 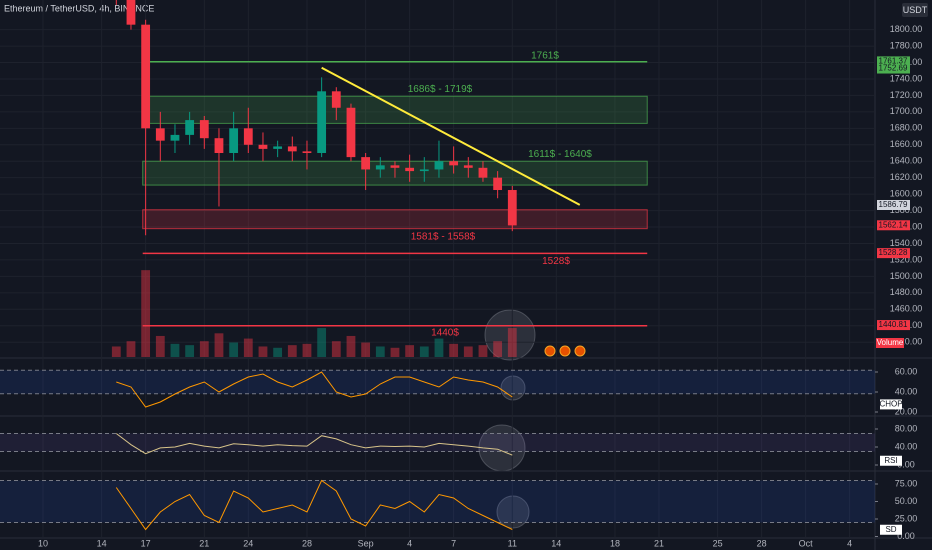 What do you see at coordinates (453, 543) in the screenshot?
I see `x-tick-label: 7` at bounding box center [453, 543].